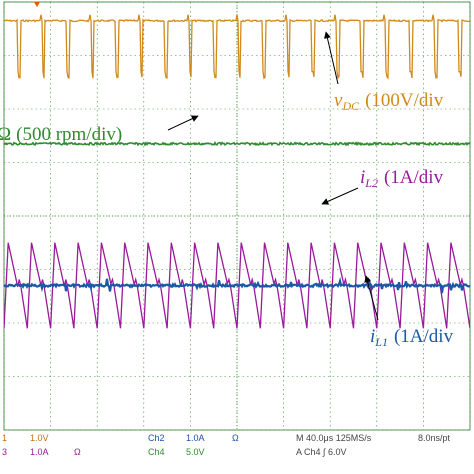  What do you see at coordinates (156, 452) in the screenshot?
I see `status-ch4-name: Ch4` at bounding box center [156, 452].